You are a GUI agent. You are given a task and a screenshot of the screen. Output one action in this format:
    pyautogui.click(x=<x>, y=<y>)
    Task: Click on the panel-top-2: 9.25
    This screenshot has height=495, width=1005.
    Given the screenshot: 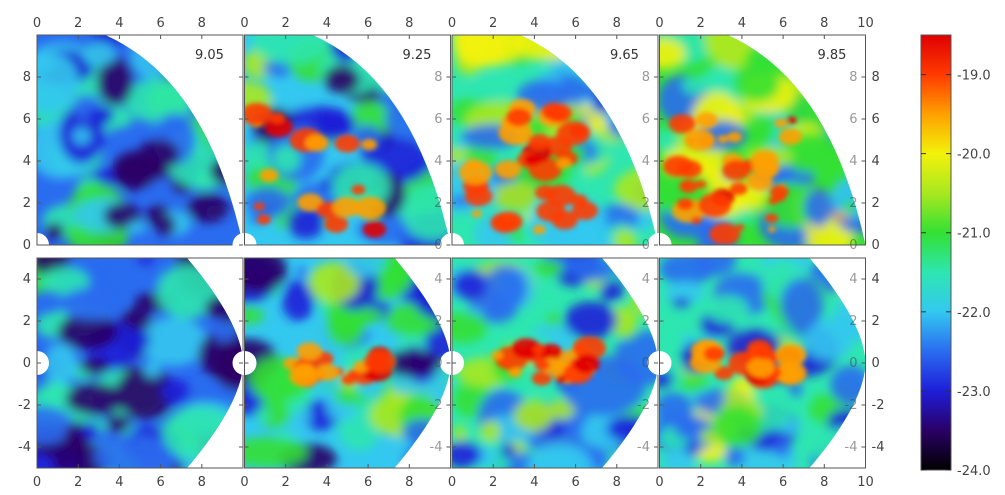 What is the action you would take?
    pyautogui.click(x=341, y=145)
    